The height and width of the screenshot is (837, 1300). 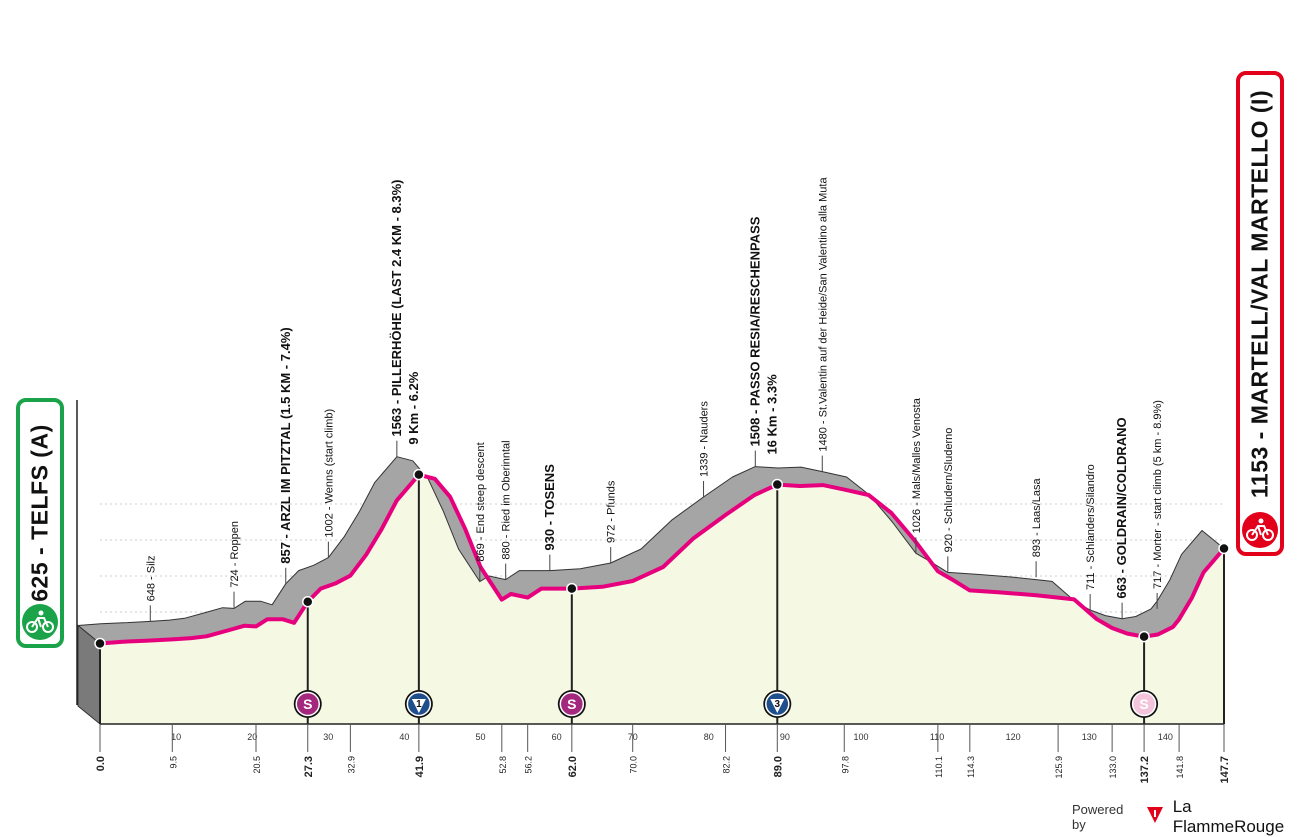 I want to click on annotation-label: 893 - Laas/Lasa, so click(x=1037, y=517).